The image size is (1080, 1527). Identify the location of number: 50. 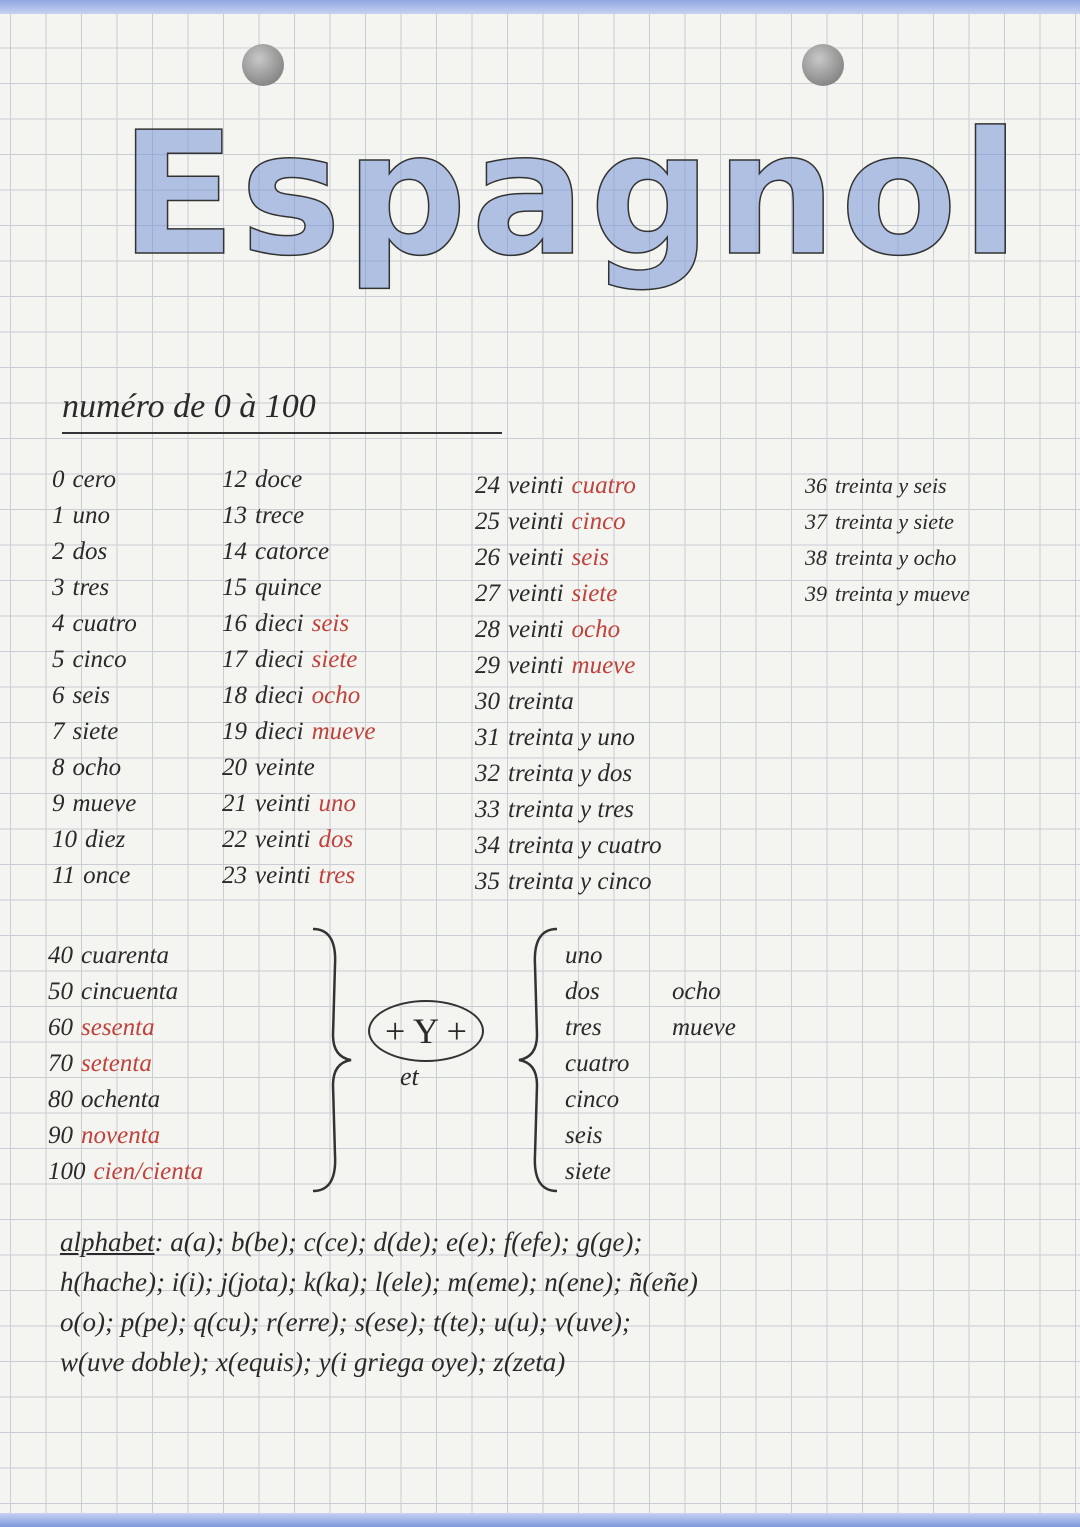
(60, 991).